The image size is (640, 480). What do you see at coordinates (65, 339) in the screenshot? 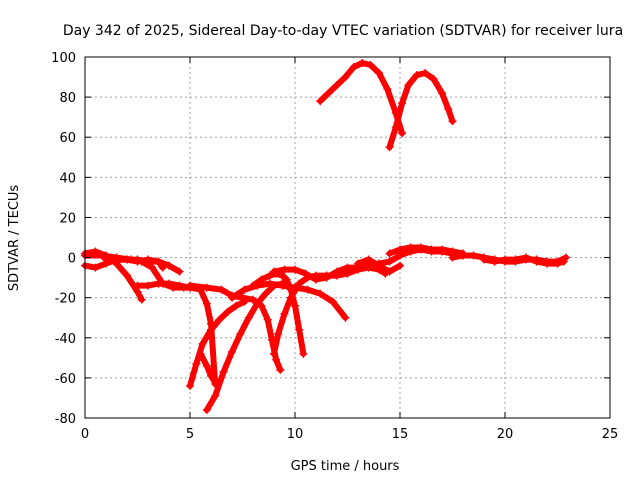
I see `y-tick-label: -40` at bounding box center [65, 339].